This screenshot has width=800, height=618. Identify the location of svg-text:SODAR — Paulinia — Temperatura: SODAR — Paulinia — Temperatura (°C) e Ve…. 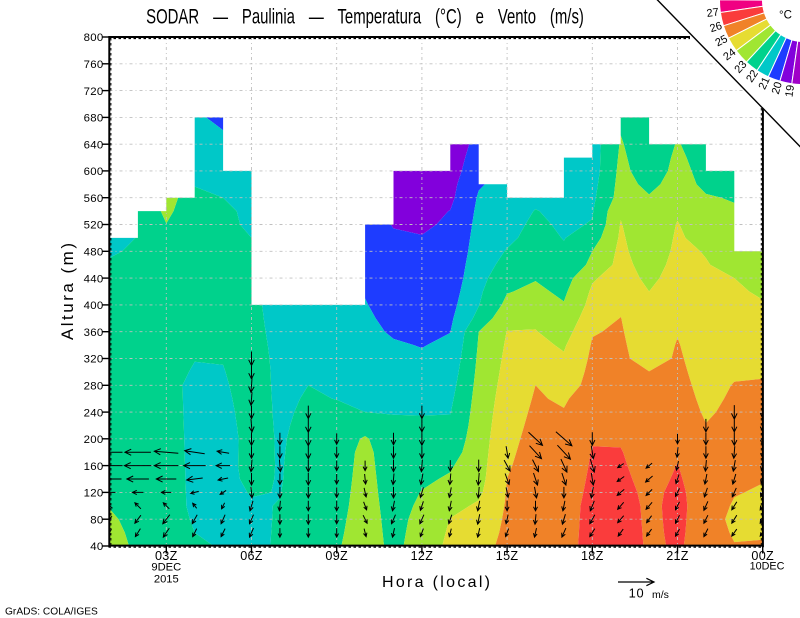
(365, 16).